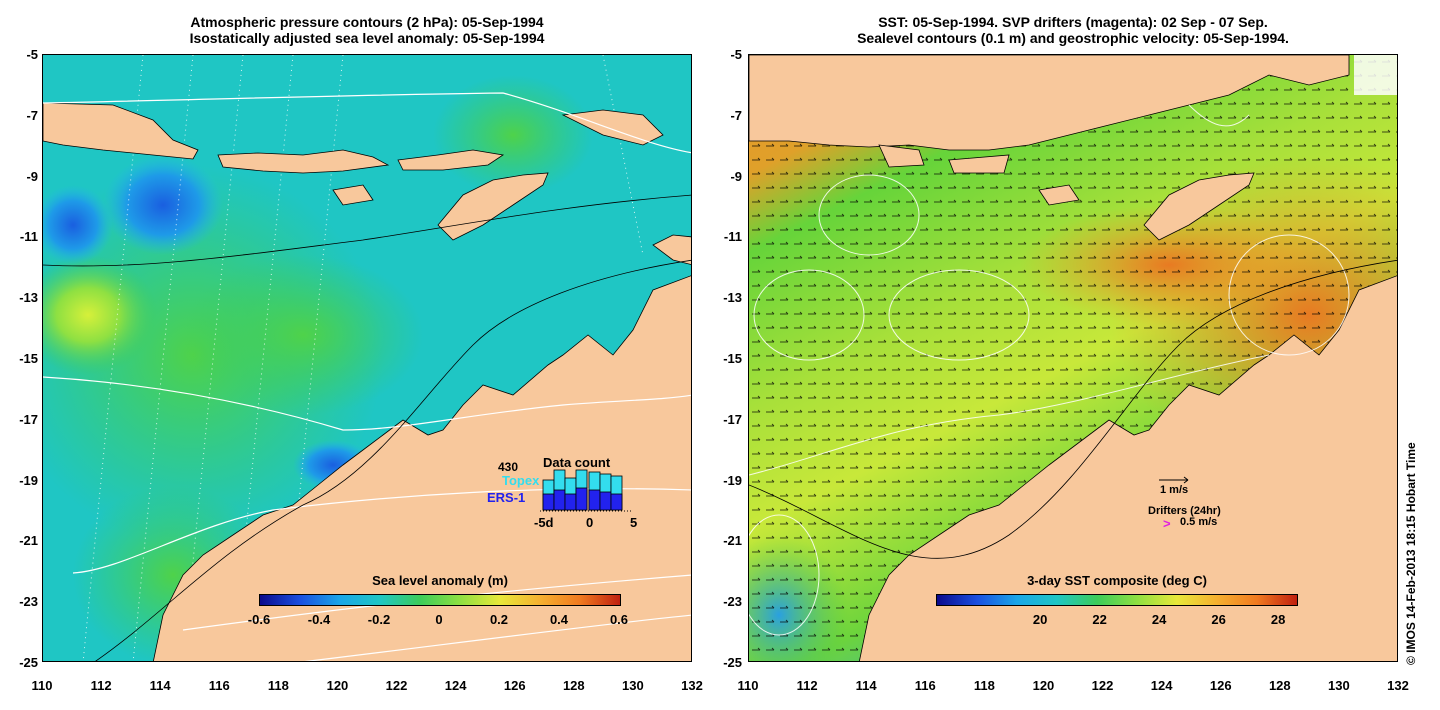 This screenshot has height=710, width=1440. I want to click on sla-colorbar-tick: 0.2, so click(499, 619).